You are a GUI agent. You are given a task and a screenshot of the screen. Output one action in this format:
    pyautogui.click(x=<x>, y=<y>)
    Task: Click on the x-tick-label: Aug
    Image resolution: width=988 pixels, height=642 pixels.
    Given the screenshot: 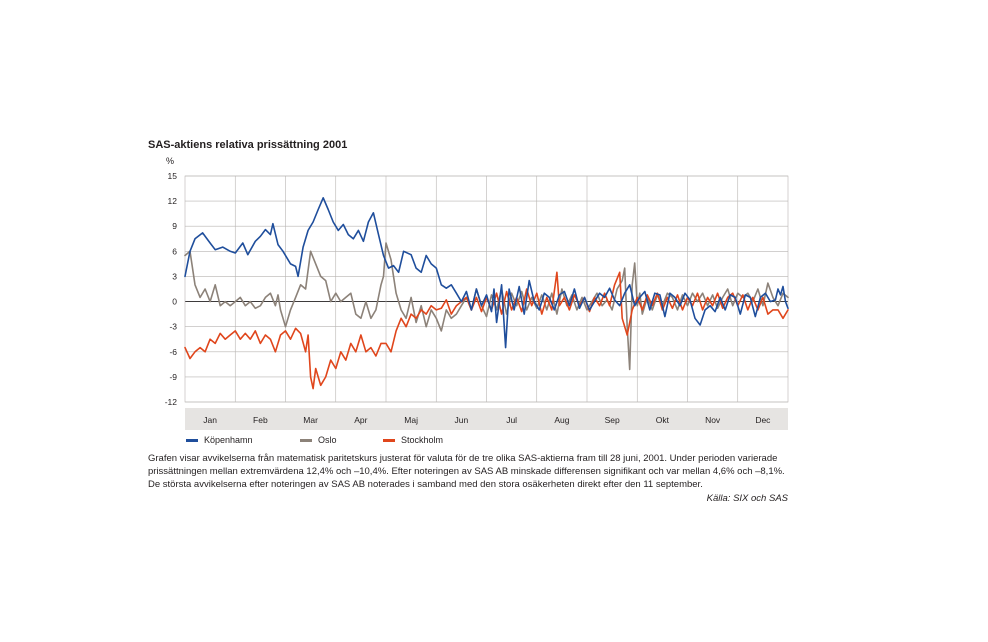 What is the action you would take?
    pyautogui.click(x=561, y=420)
    